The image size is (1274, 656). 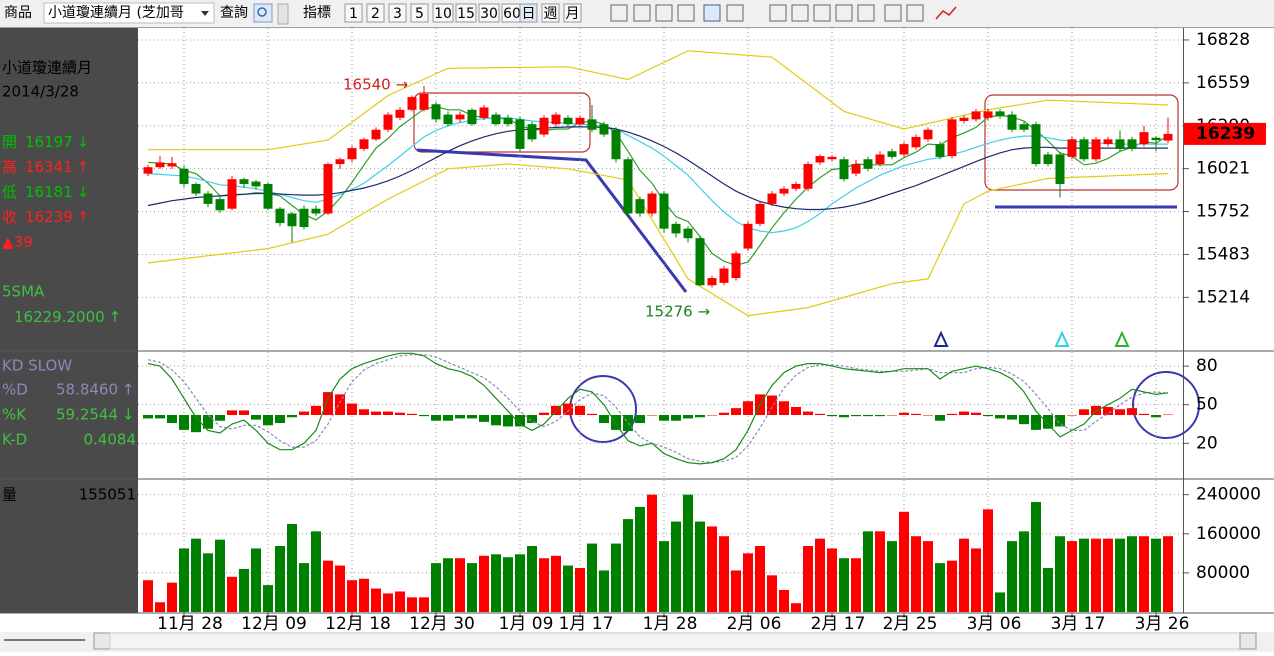 I want to click on signal-triangle, so click(x=941, y=338).